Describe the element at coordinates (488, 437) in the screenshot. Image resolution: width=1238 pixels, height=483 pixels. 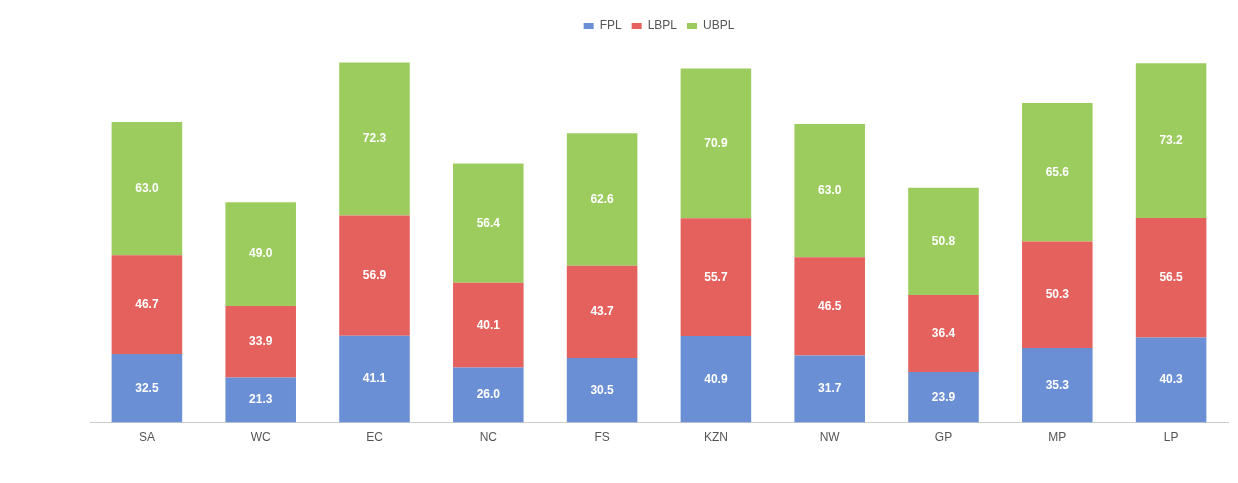
I see `x-tick-label: NC` at that location.